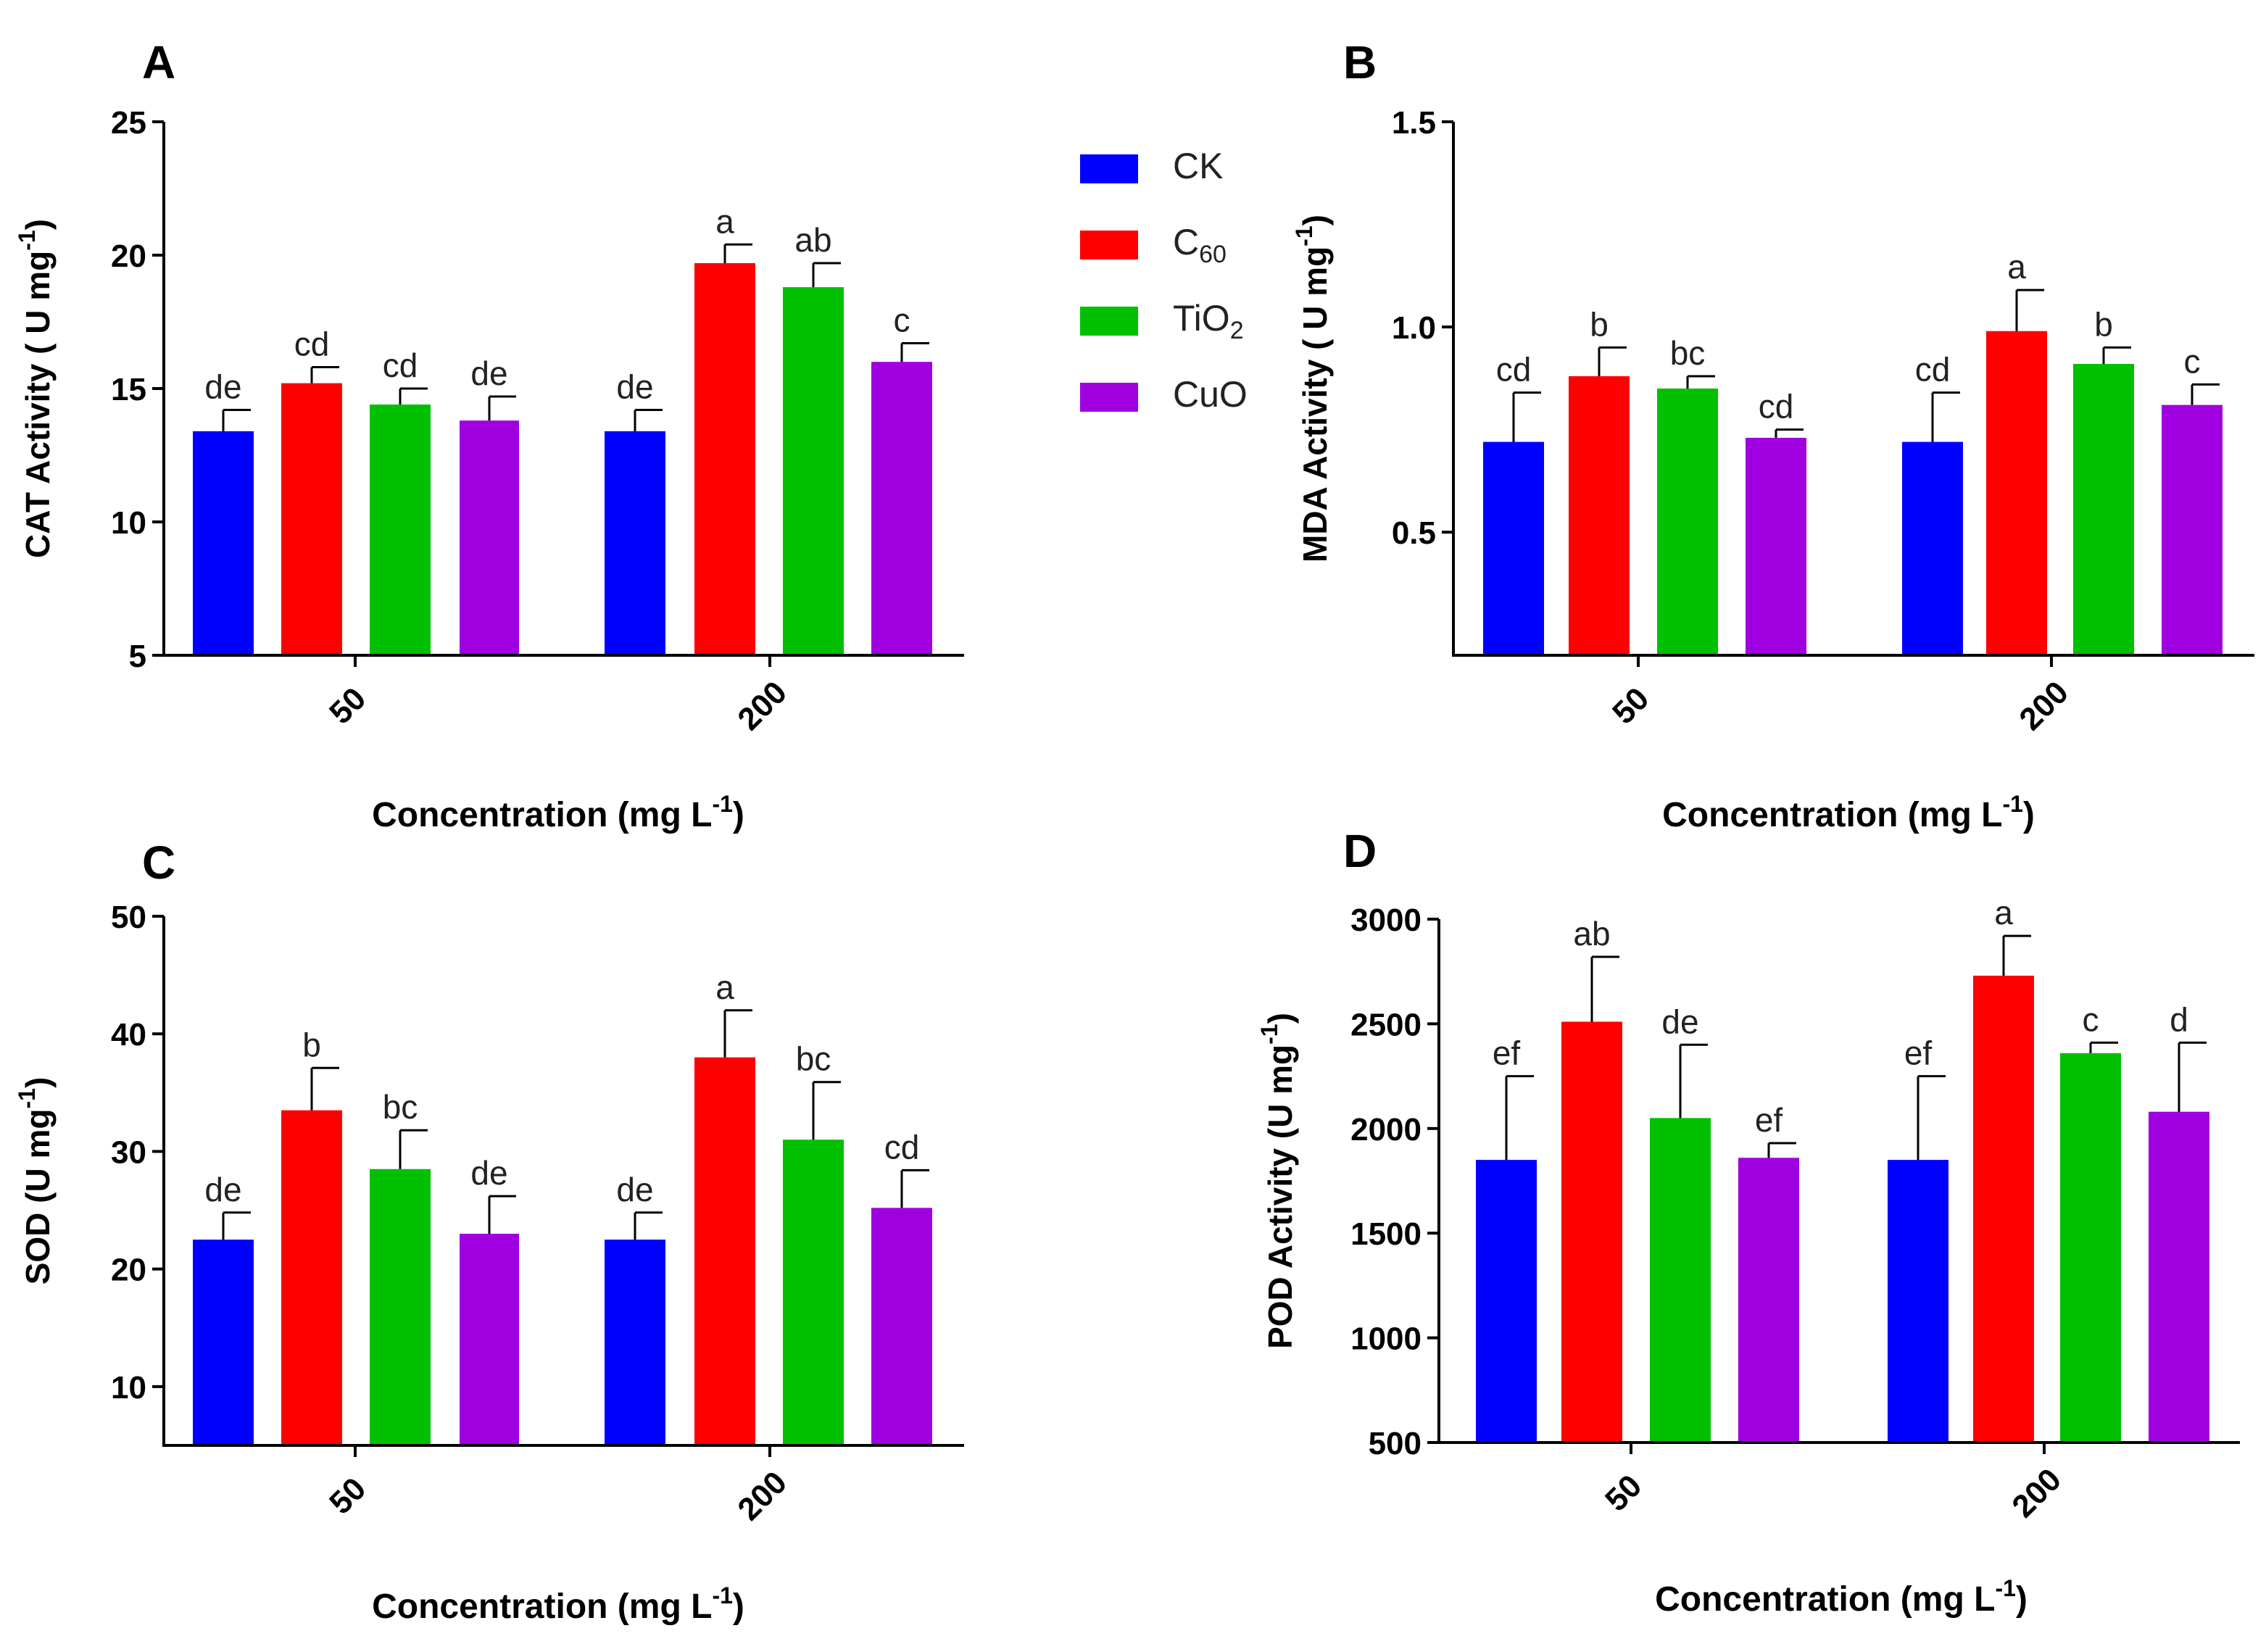 The height and width of the screenshot is (1652, 2266). What do you see at coordinates (812, 240) in the screenshot?
I see `panel-a-sig-letter-tio2-200: ab` at bounding box center [812, 240].